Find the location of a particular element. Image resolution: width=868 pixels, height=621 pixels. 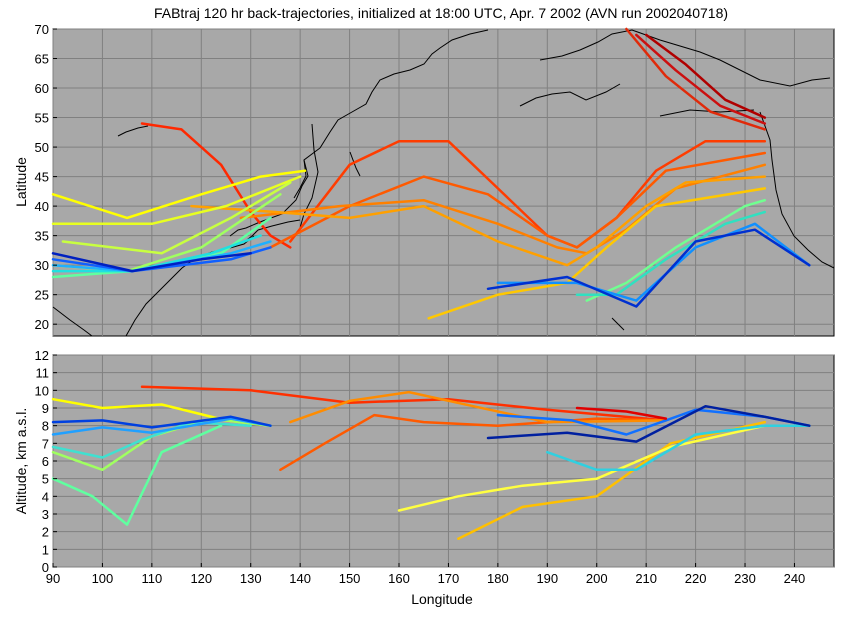

y-tick-label: 4 is located at coordinates (45, 496).